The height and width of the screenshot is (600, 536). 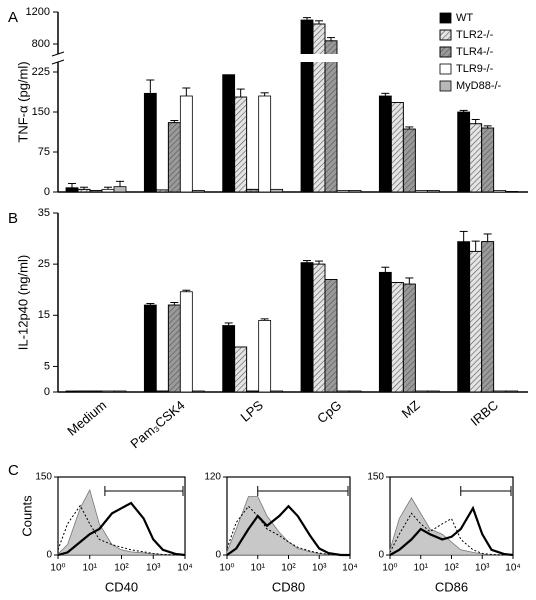 I want to click on x-tick-label: CpG, so click(x=329, y=411).